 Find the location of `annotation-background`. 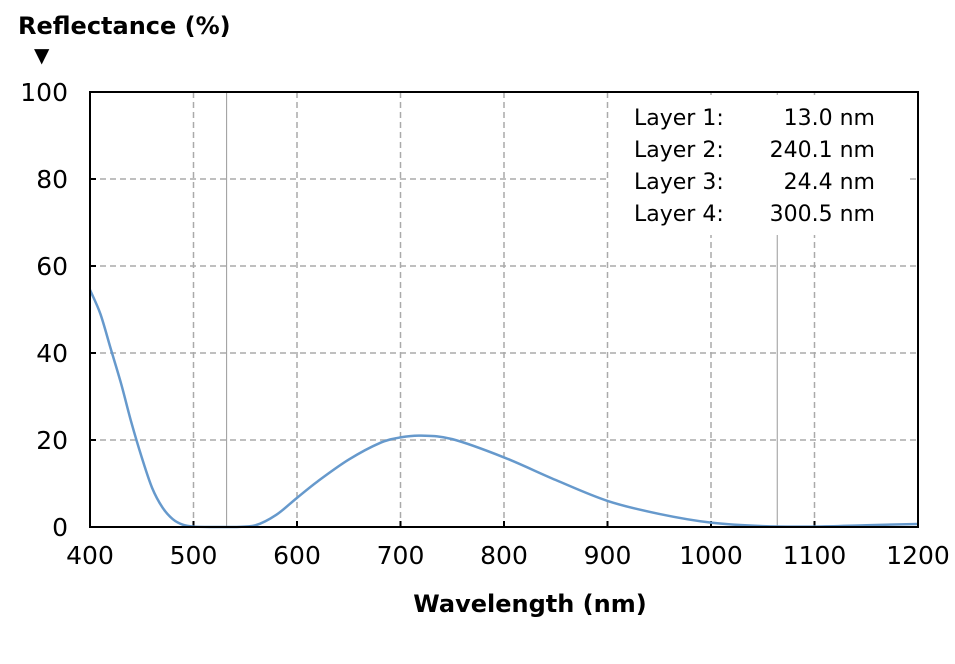

annotation-background is located at coordinates (760, 165).